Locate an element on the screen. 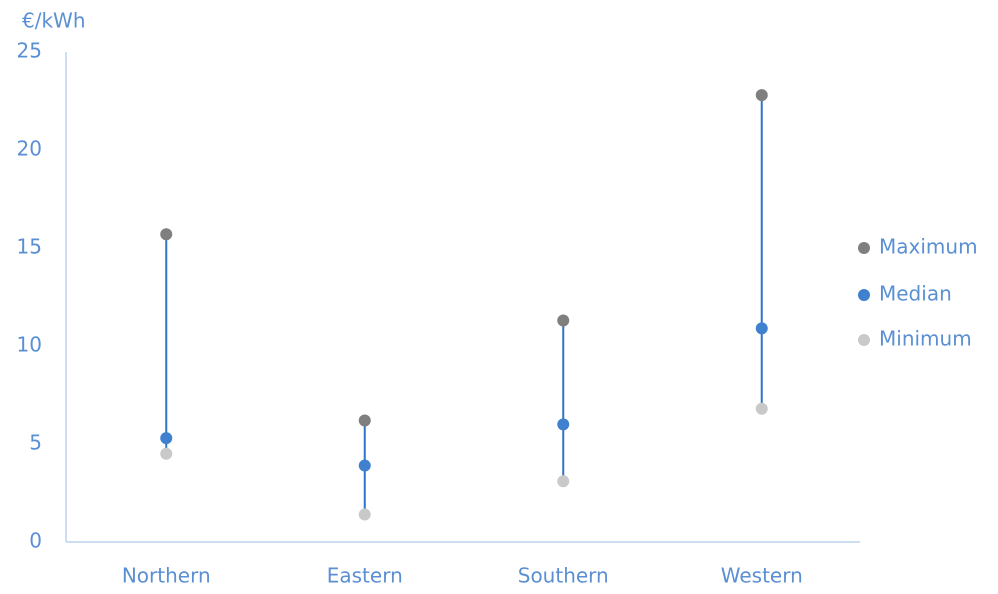 The image size is (998, 594). y-tick-label: 0 is located at coordinates (35, 541).